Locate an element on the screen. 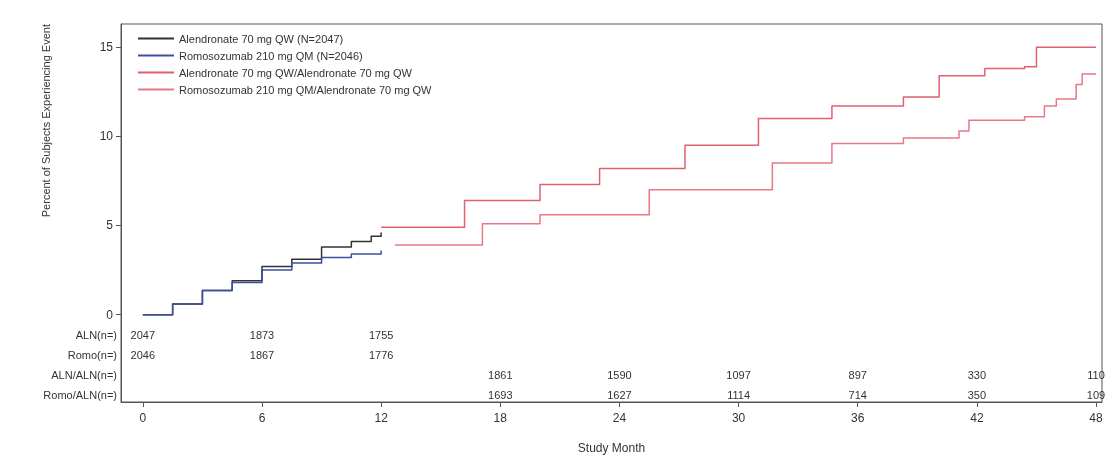  annotation: 1861 is located at coordinates (500, 374).